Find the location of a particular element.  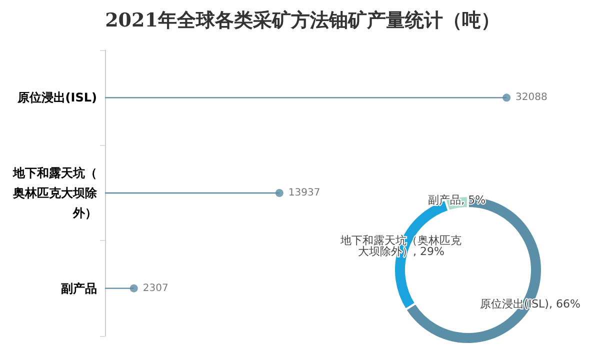

y-tick-label: 副产品 is located at coordinates (79, 288).